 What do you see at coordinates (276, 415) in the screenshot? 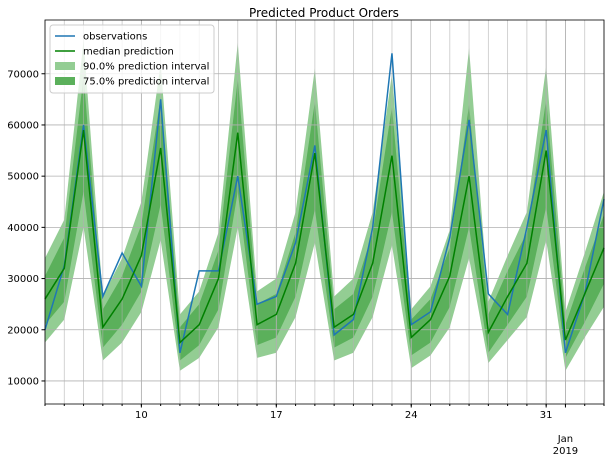
I see `x-tick-label: 17` at bounding box center [276, 415].